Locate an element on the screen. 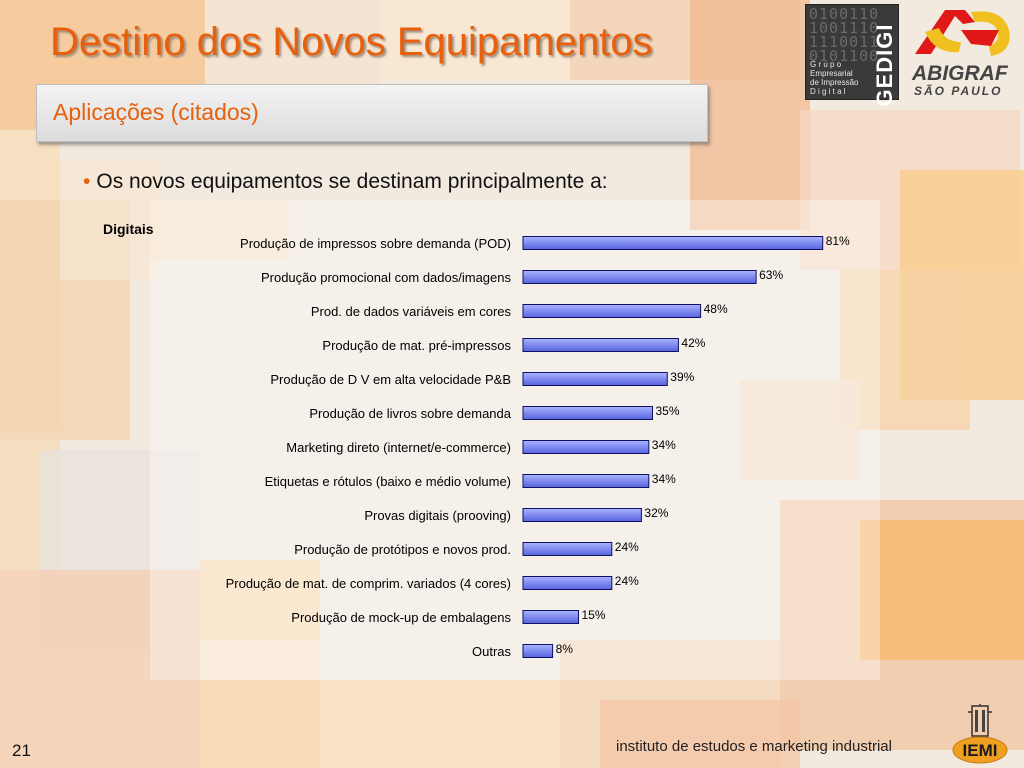 The width and height of the screenshot is (1024, 768). value-label: 39% is located at coordinates (682, 377).